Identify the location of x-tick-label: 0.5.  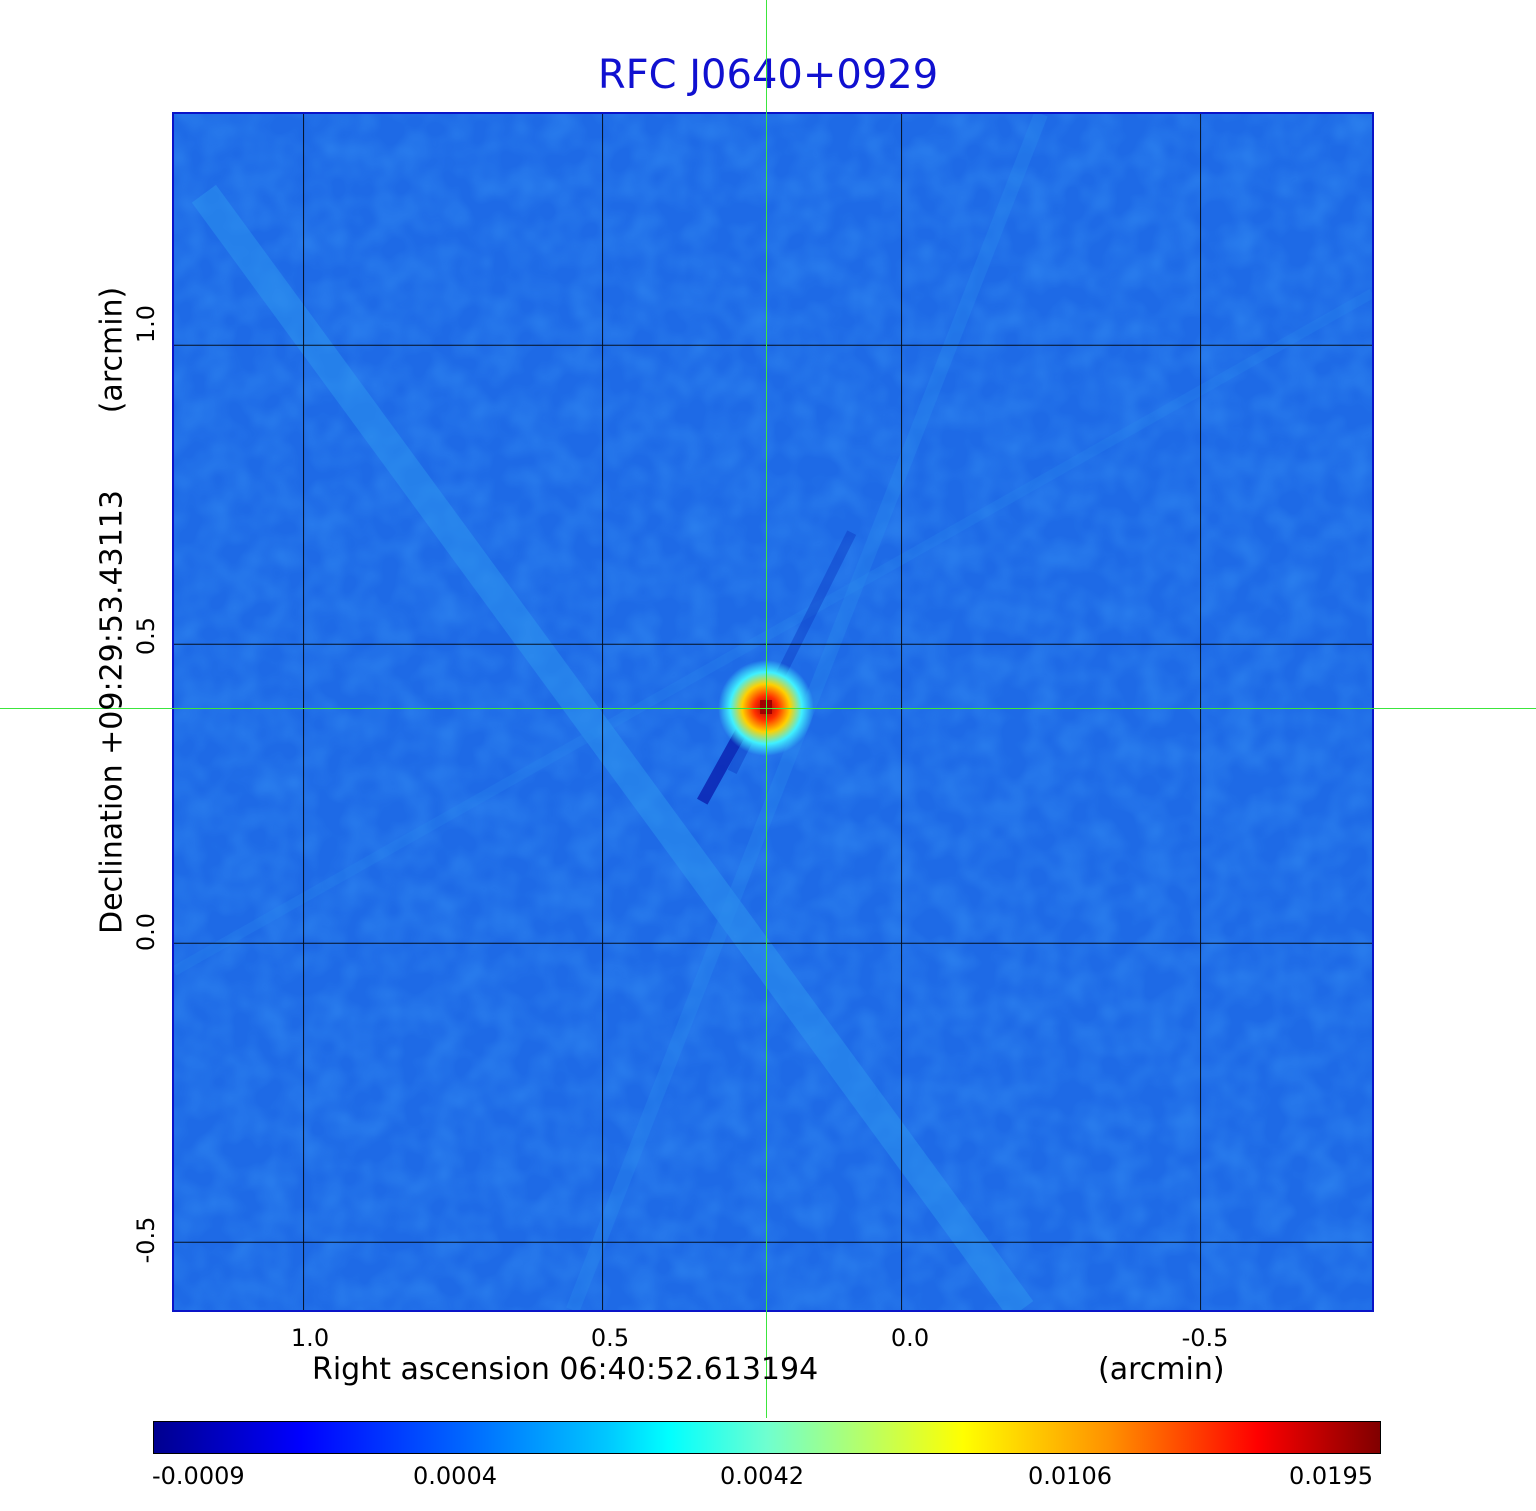
(610, 1338).